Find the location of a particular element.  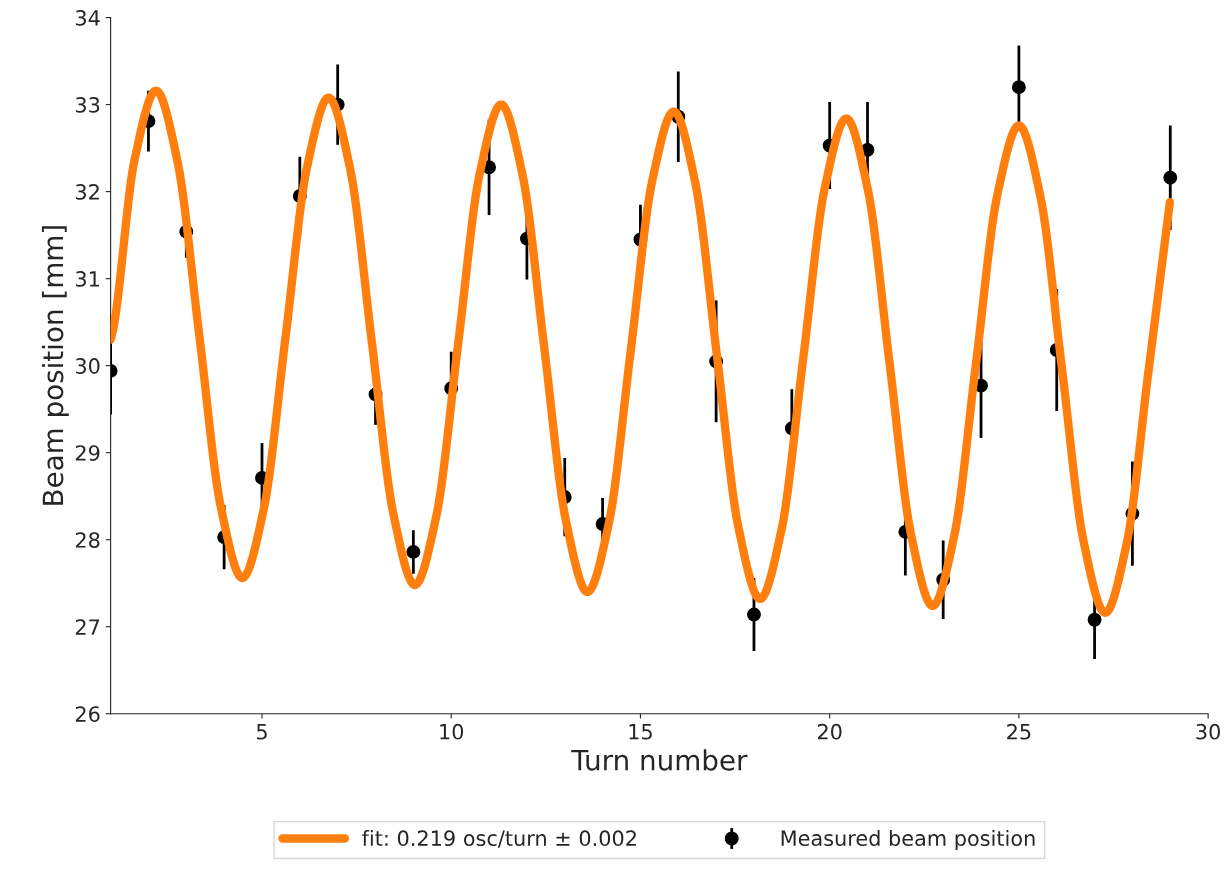

y-tick-label: 34 is located at coordinates (87, 18).